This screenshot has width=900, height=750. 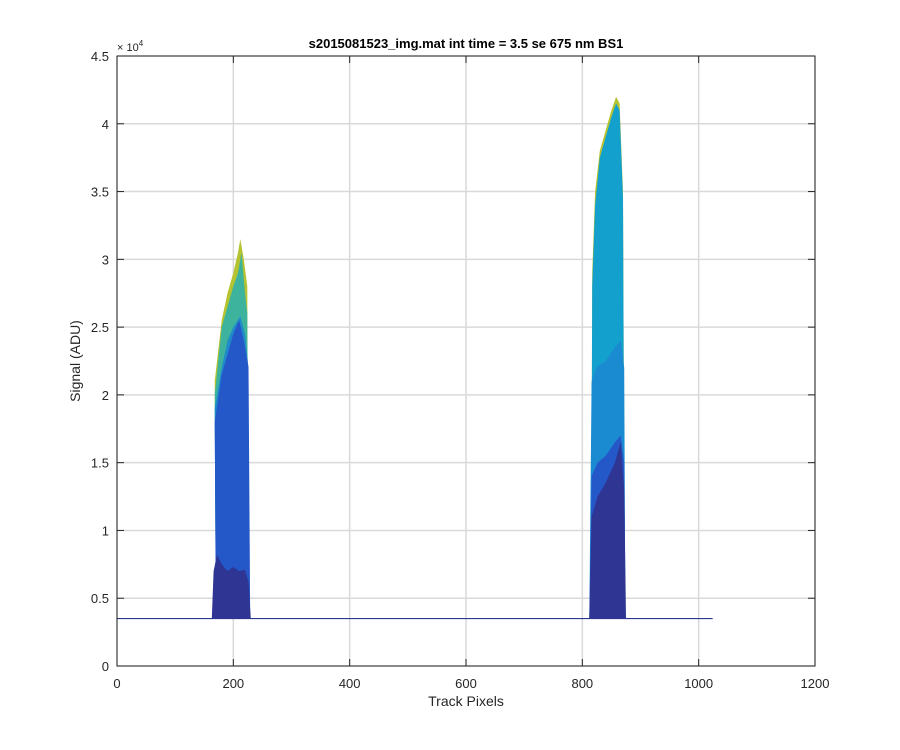 What do you see at coordinates (815, 683) in the screenshot?
I see `x-tick-label: 1200` at bounding box center [815, 683].